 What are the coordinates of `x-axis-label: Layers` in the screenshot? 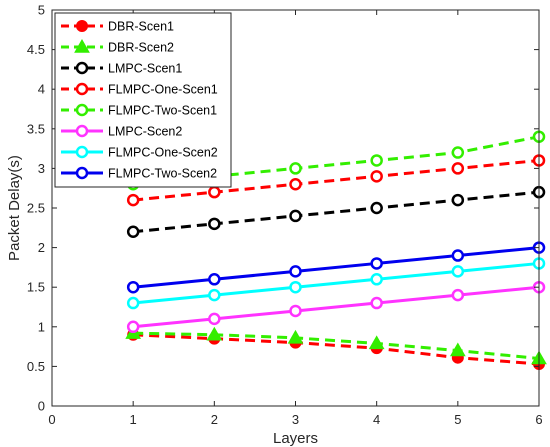 It's located at (295, 438).